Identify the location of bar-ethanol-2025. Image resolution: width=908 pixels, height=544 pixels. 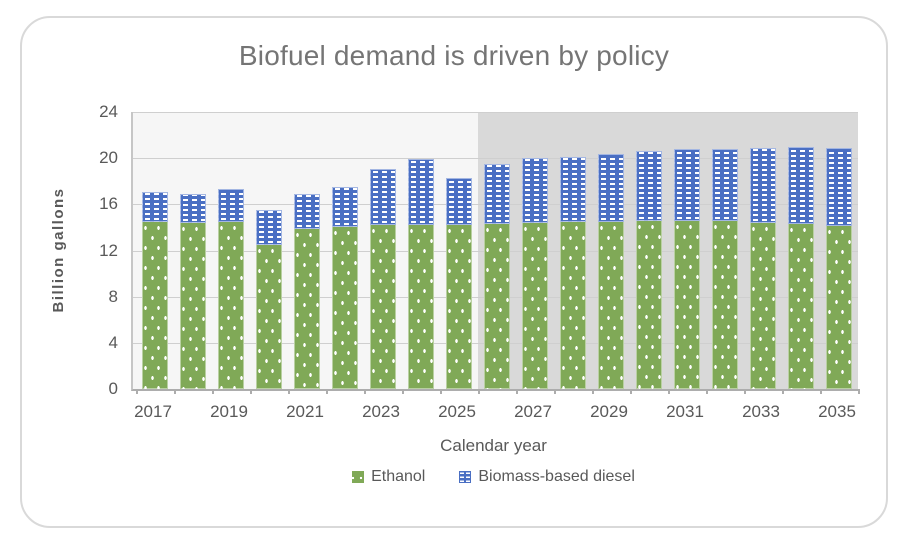
(459, 307).